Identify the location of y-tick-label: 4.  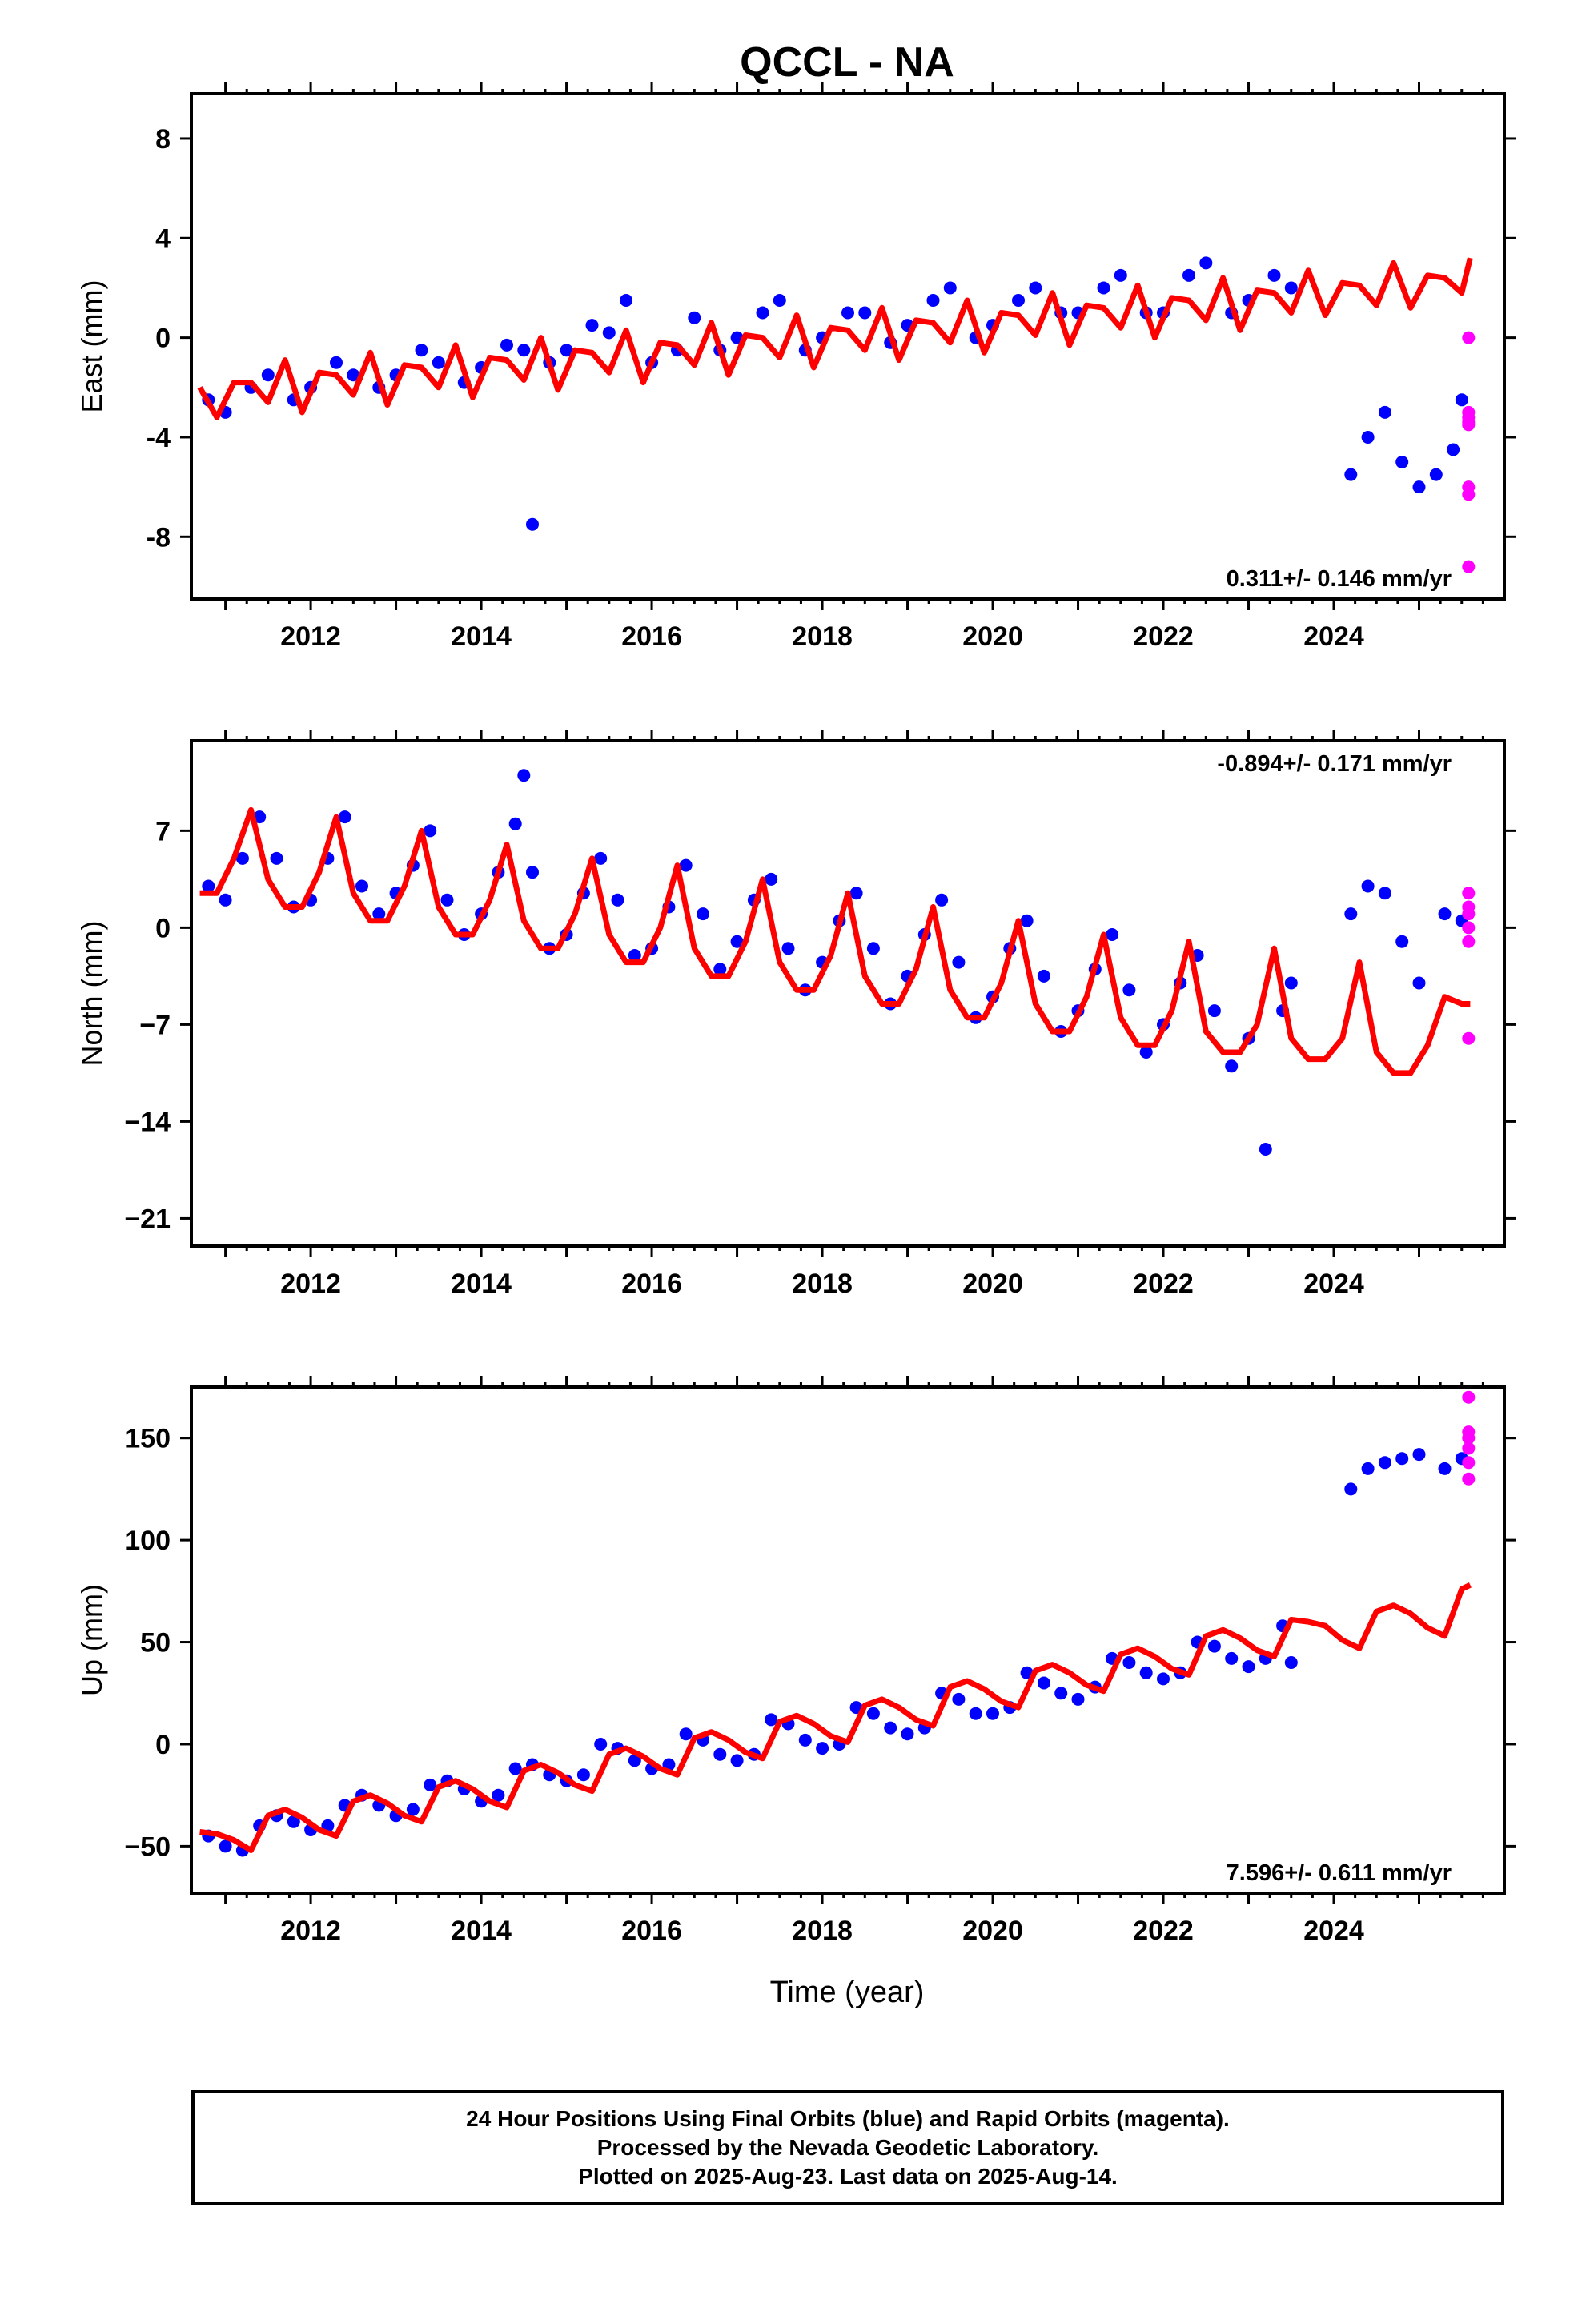
(163, 239).